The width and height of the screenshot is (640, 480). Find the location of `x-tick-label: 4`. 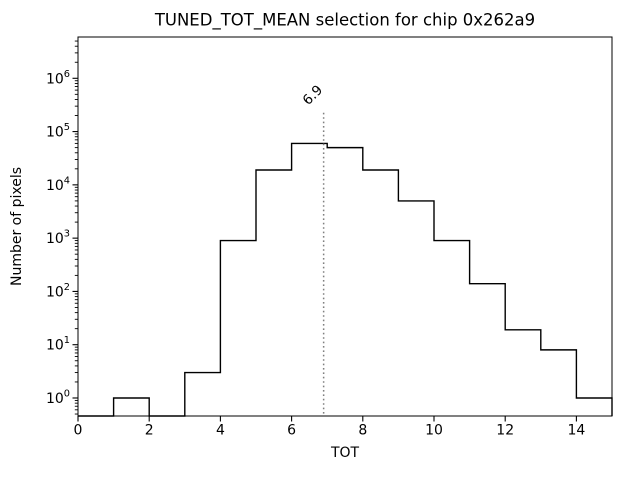

x-tick-label: 4 is located at coordinates (220, 431).